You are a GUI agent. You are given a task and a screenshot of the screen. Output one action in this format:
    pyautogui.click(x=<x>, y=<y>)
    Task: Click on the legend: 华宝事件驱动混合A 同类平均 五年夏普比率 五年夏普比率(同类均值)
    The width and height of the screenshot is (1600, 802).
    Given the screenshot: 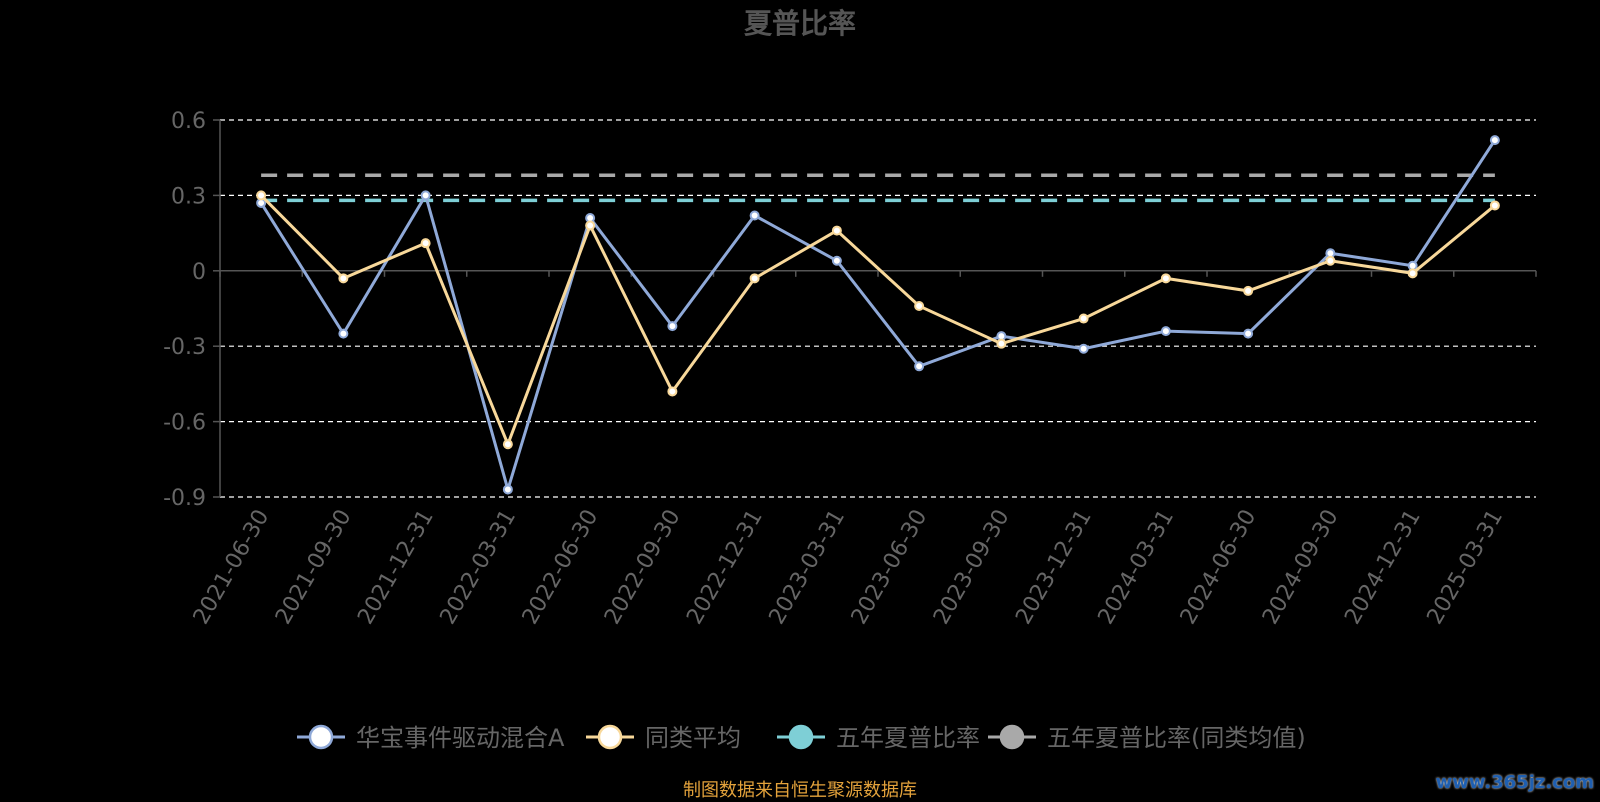 What is the action you would take?
    pyautogui.click(x=801, y=738)
    